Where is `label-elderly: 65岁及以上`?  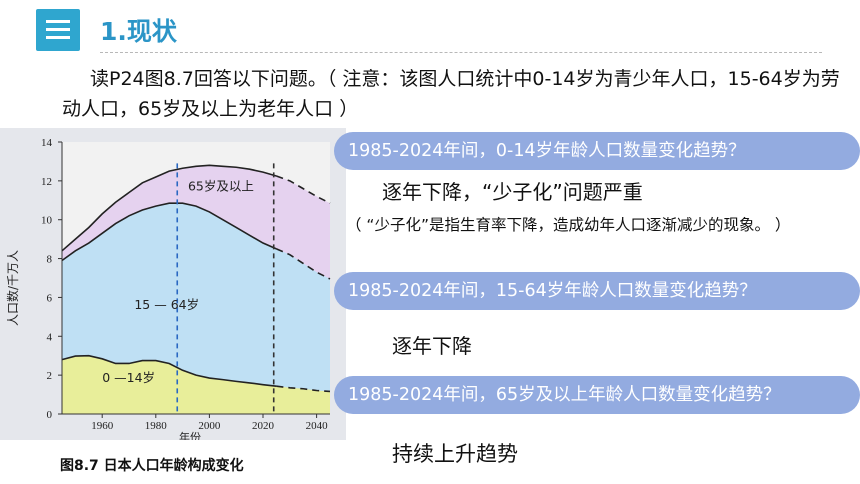
label-elderly: 65岁及以上 is located at coordinates (221, 186).